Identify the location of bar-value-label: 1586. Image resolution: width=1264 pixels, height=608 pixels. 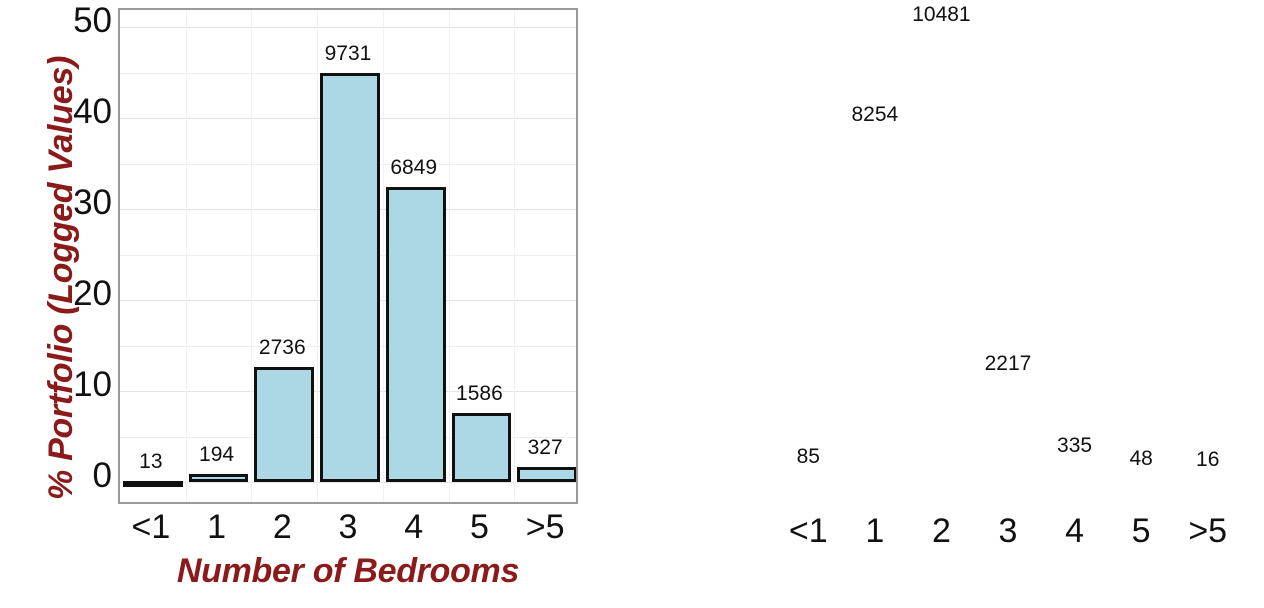
(479, 393).